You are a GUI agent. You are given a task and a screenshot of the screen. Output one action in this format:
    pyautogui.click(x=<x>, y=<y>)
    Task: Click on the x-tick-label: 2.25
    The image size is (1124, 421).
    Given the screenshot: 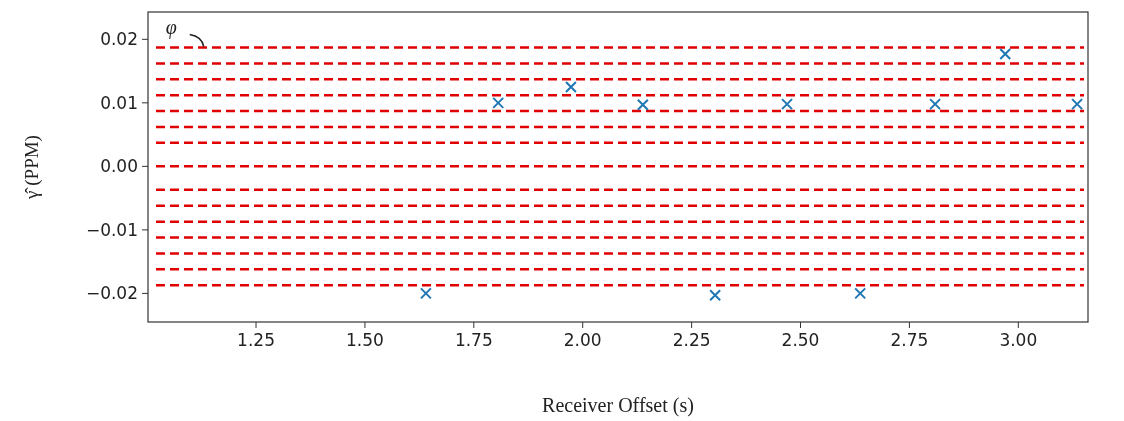 What is the action you would take?
    pyautogui.click(x=691, y=340)
    